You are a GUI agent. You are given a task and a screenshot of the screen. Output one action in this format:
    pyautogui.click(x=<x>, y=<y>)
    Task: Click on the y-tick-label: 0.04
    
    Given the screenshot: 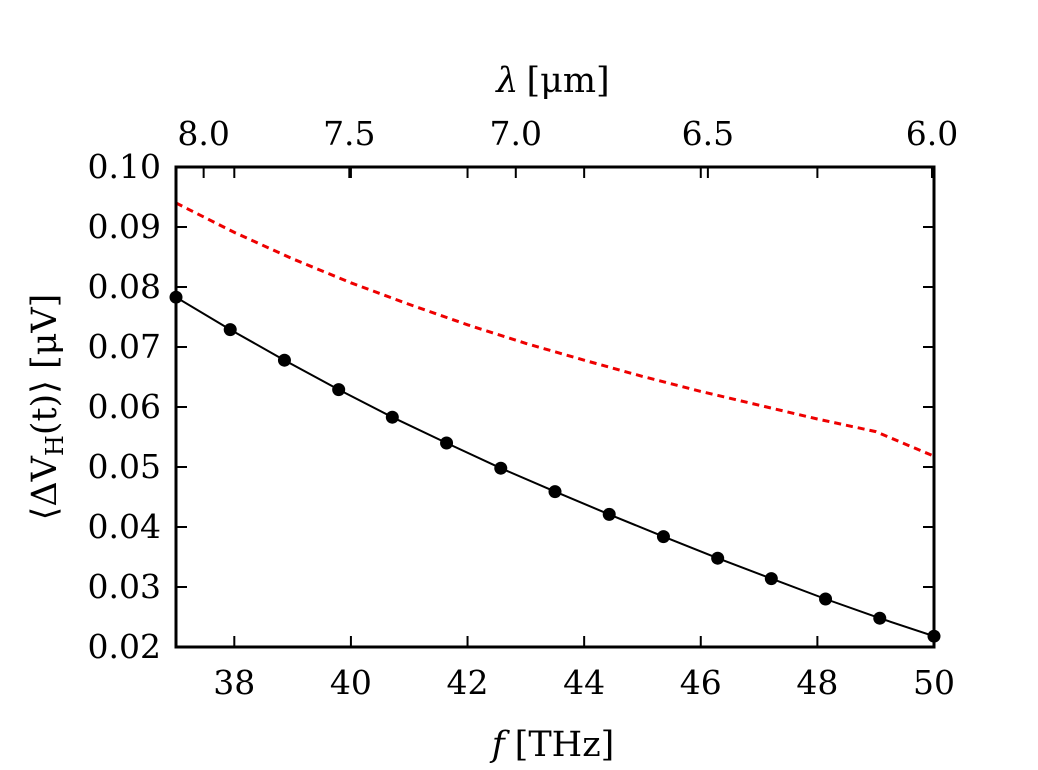 What is the action you would take?
    pyautogui.click(x=124, y=526)
    